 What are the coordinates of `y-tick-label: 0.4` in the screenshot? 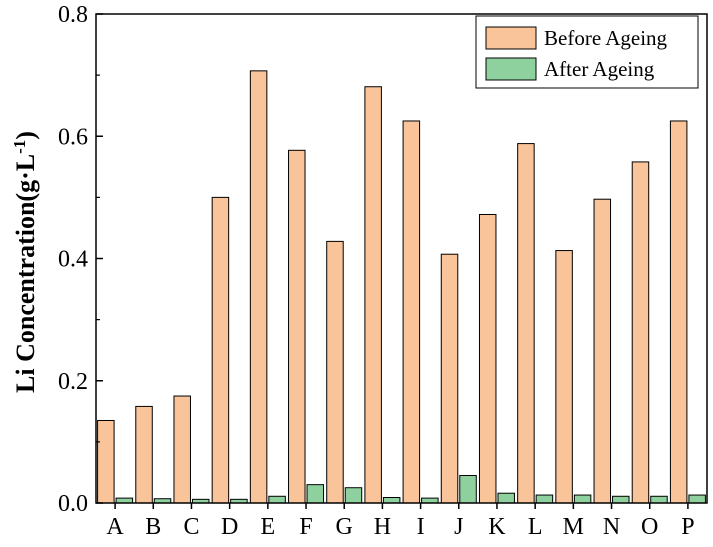 It's located at (73, 260).